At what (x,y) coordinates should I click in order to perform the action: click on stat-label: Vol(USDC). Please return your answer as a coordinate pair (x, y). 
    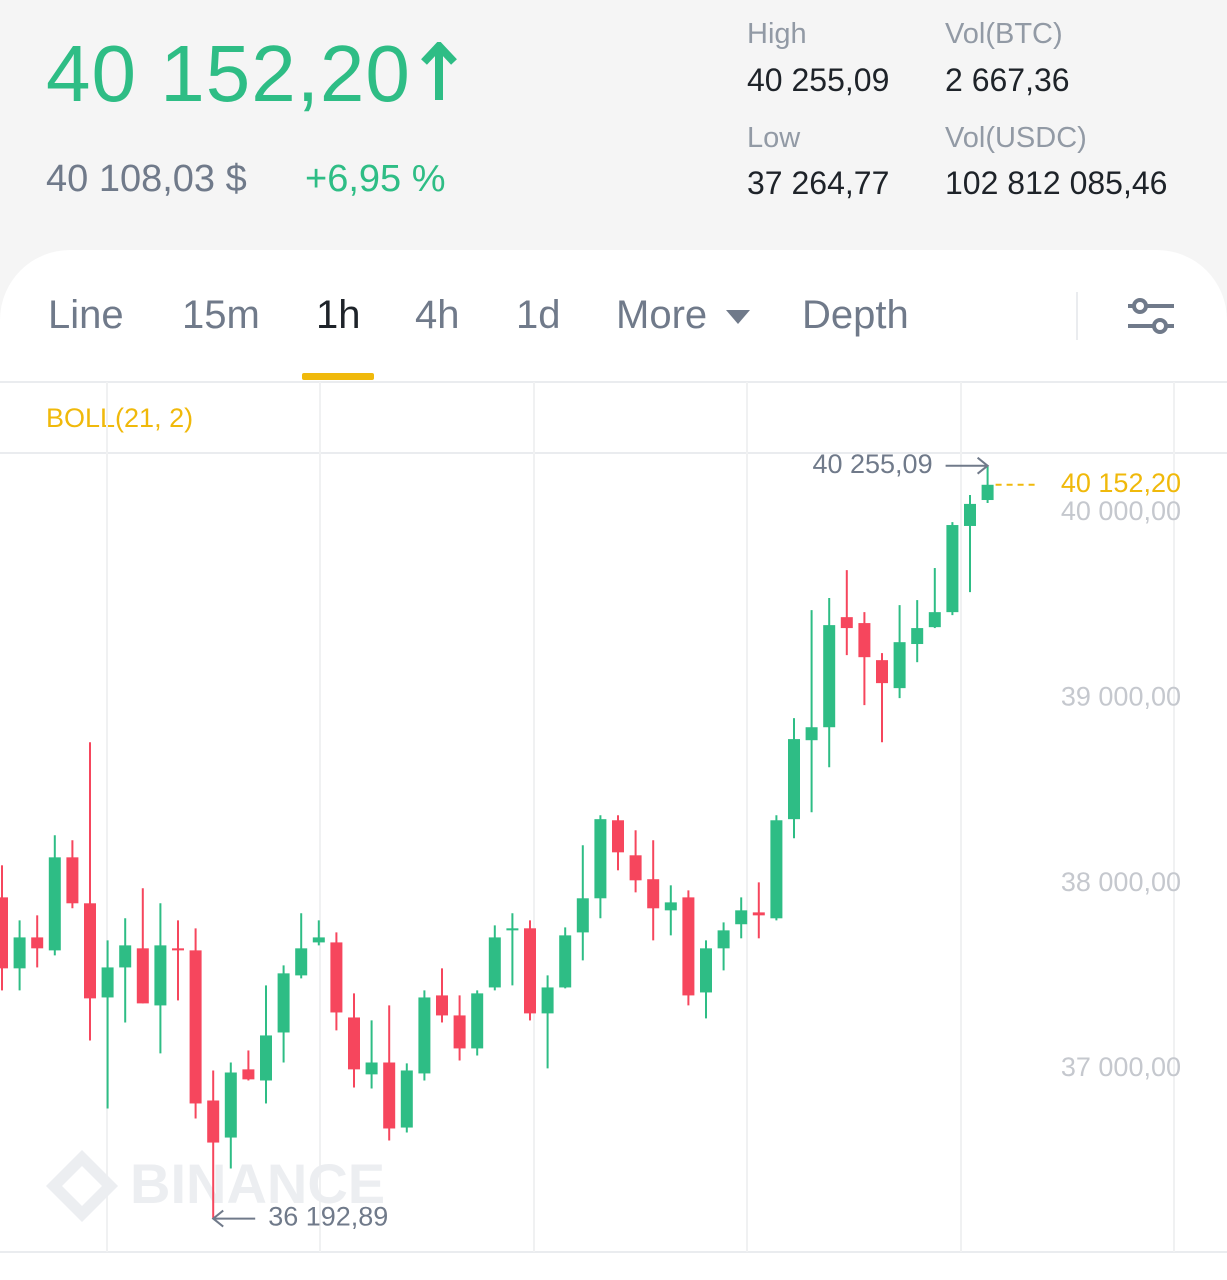
    Looking at the image, I should click on (1016, 138).